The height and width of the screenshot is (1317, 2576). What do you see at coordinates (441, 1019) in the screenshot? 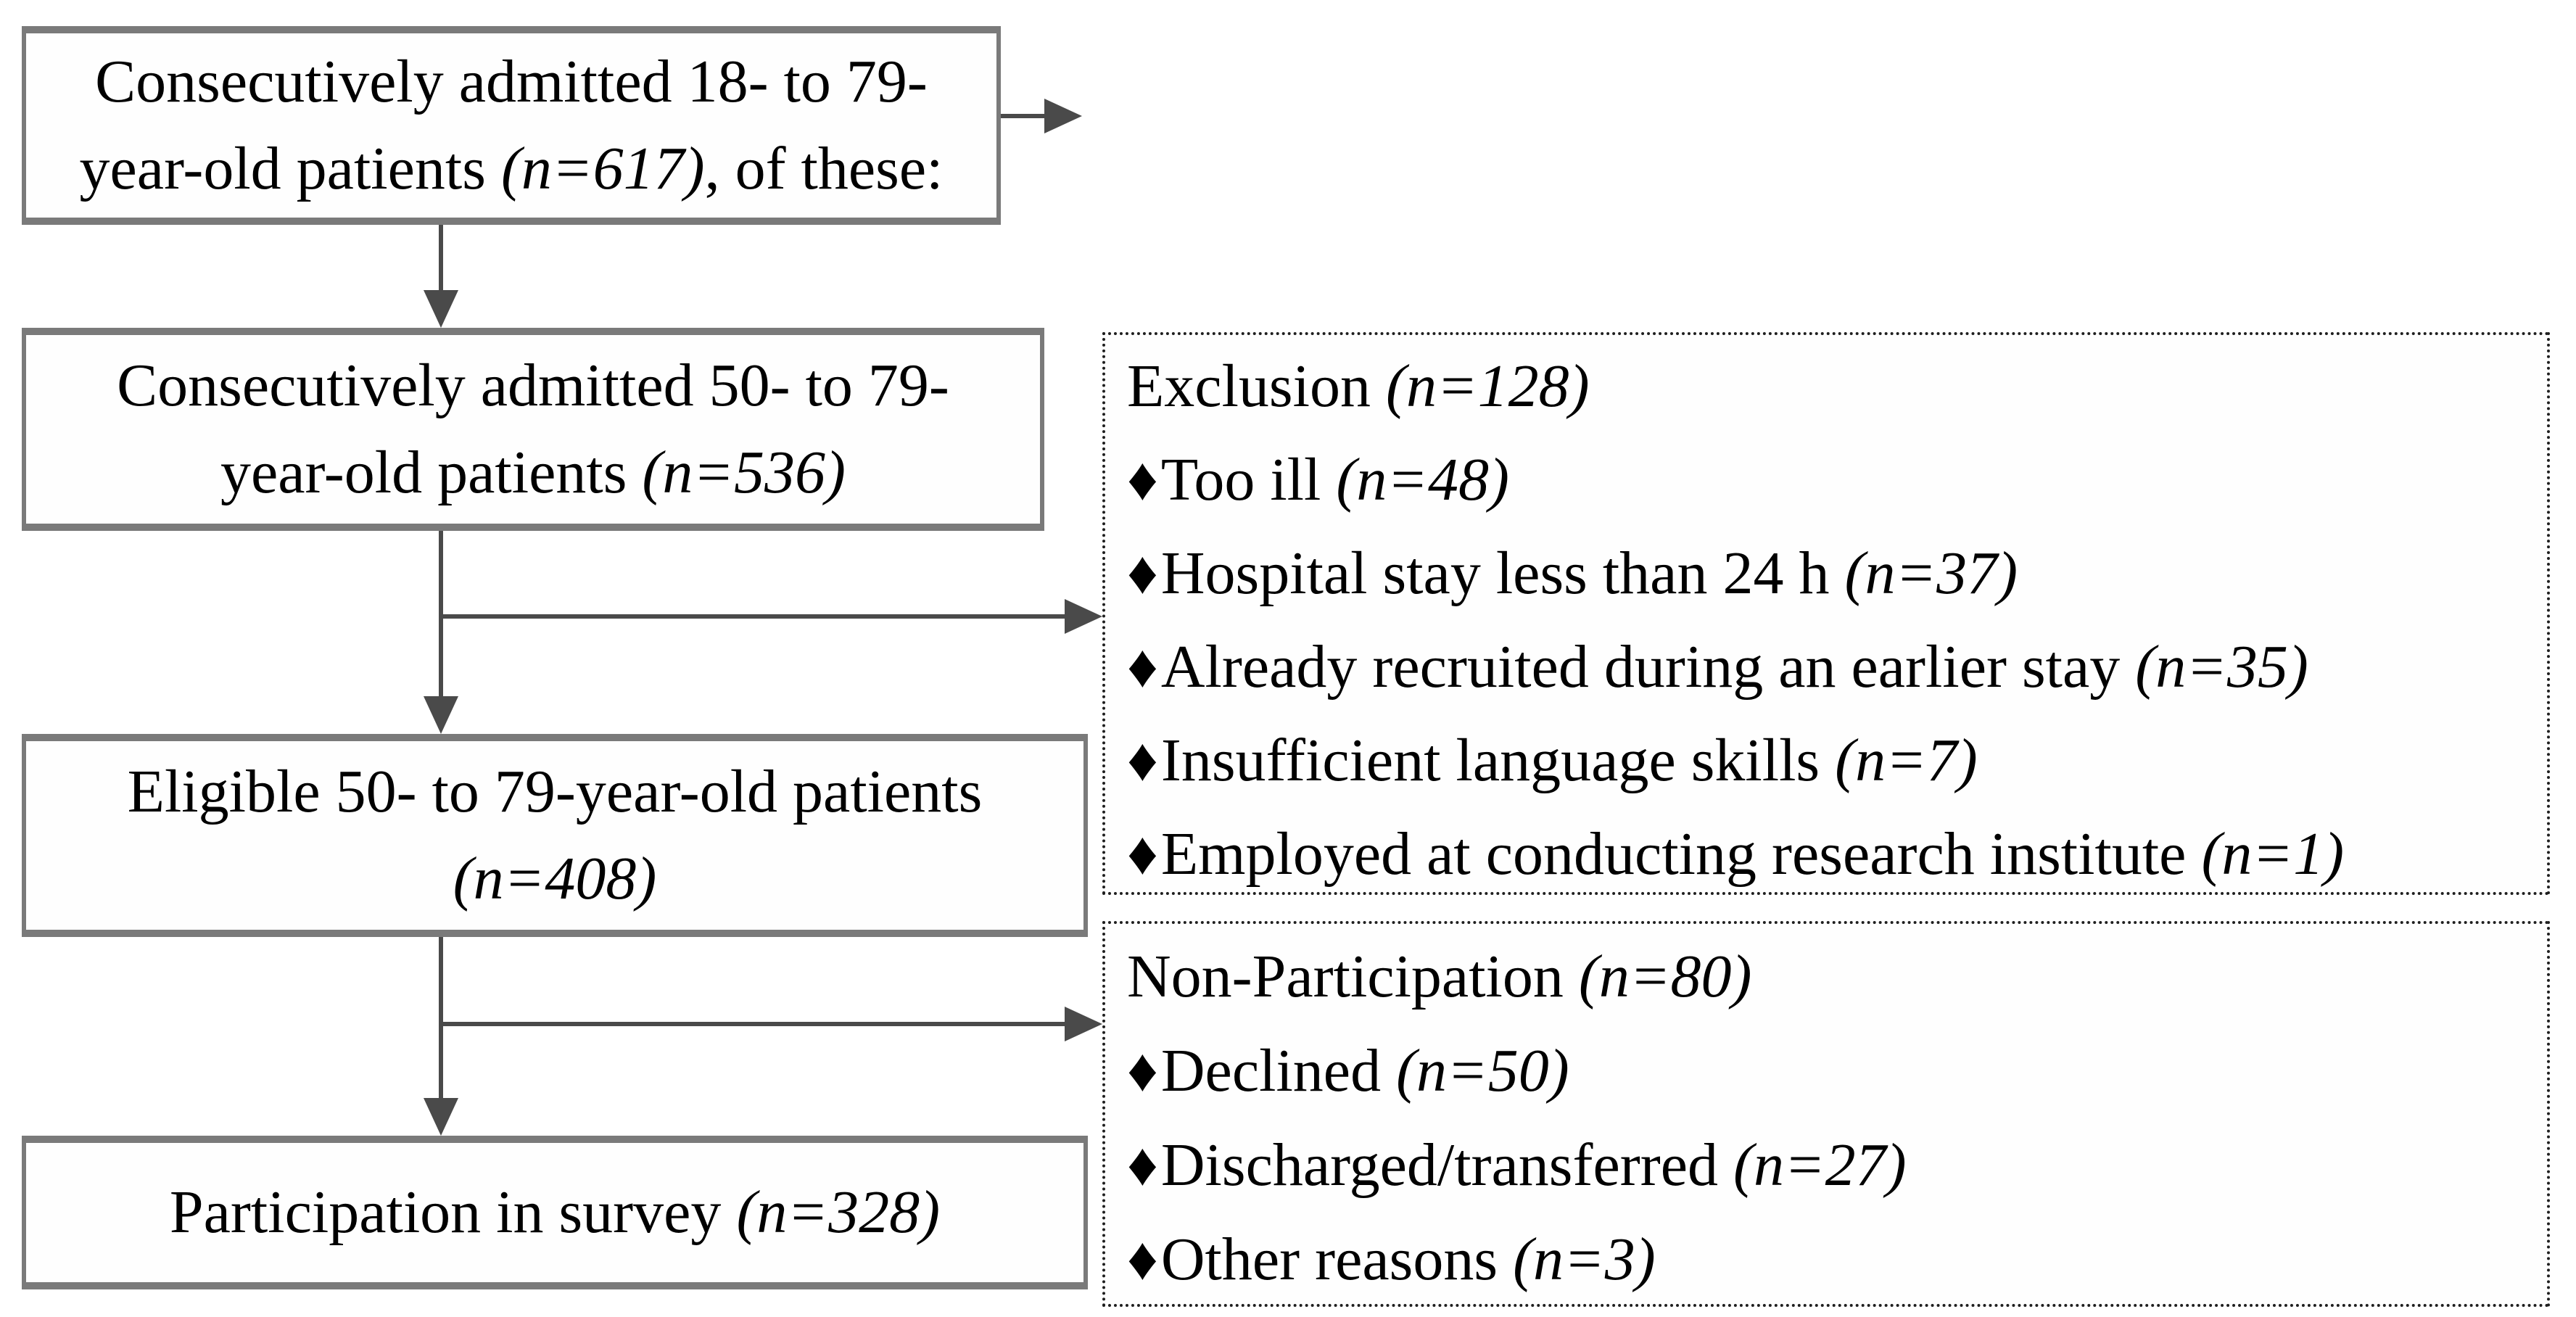
I see `connector-line-box3-box4` at bounding box center [441, 1019].